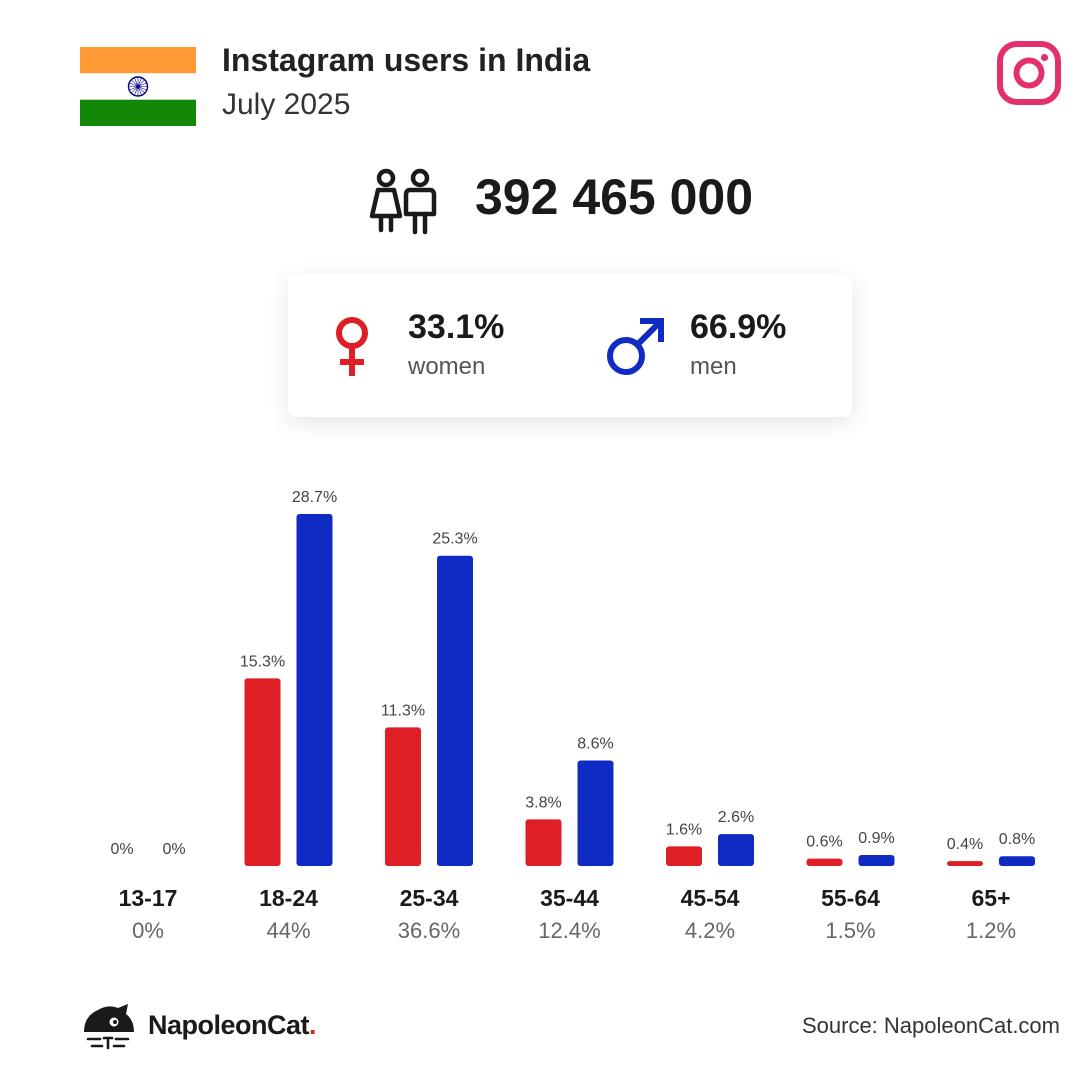 This screenshot has width=1080, height=1080. I want to click on category-total: 1.2%, so click(991, 930).